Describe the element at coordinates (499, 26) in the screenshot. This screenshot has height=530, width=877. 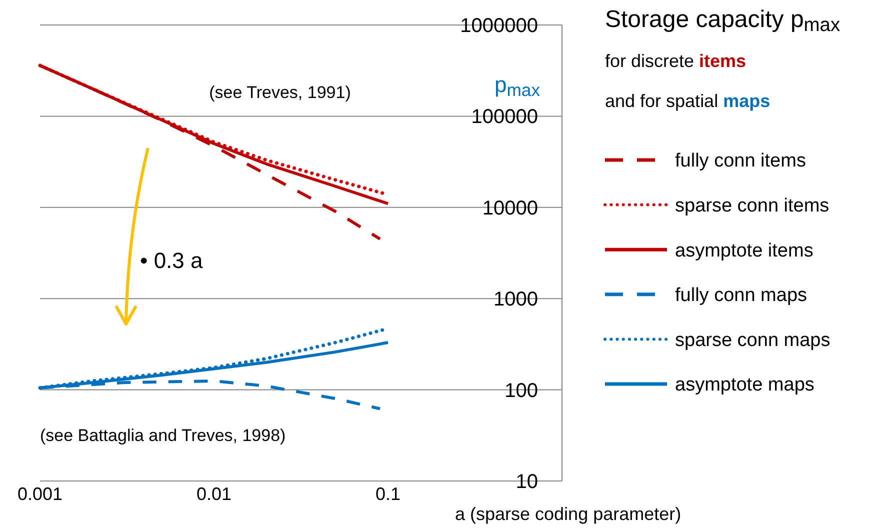
I see `y-tick-label: 1000000` at that location.